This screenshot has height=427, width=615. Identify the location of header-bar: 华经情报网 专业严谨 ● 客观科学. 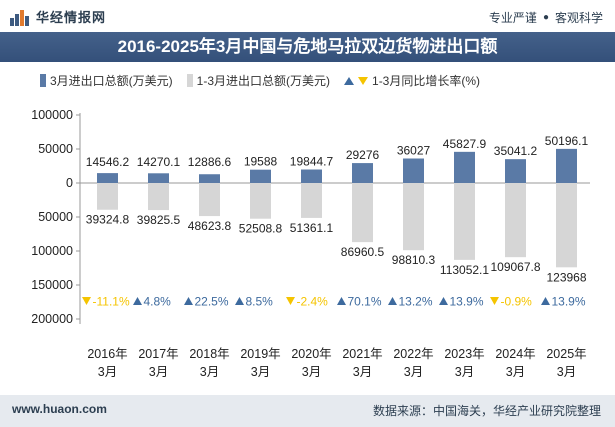
(307, 16).